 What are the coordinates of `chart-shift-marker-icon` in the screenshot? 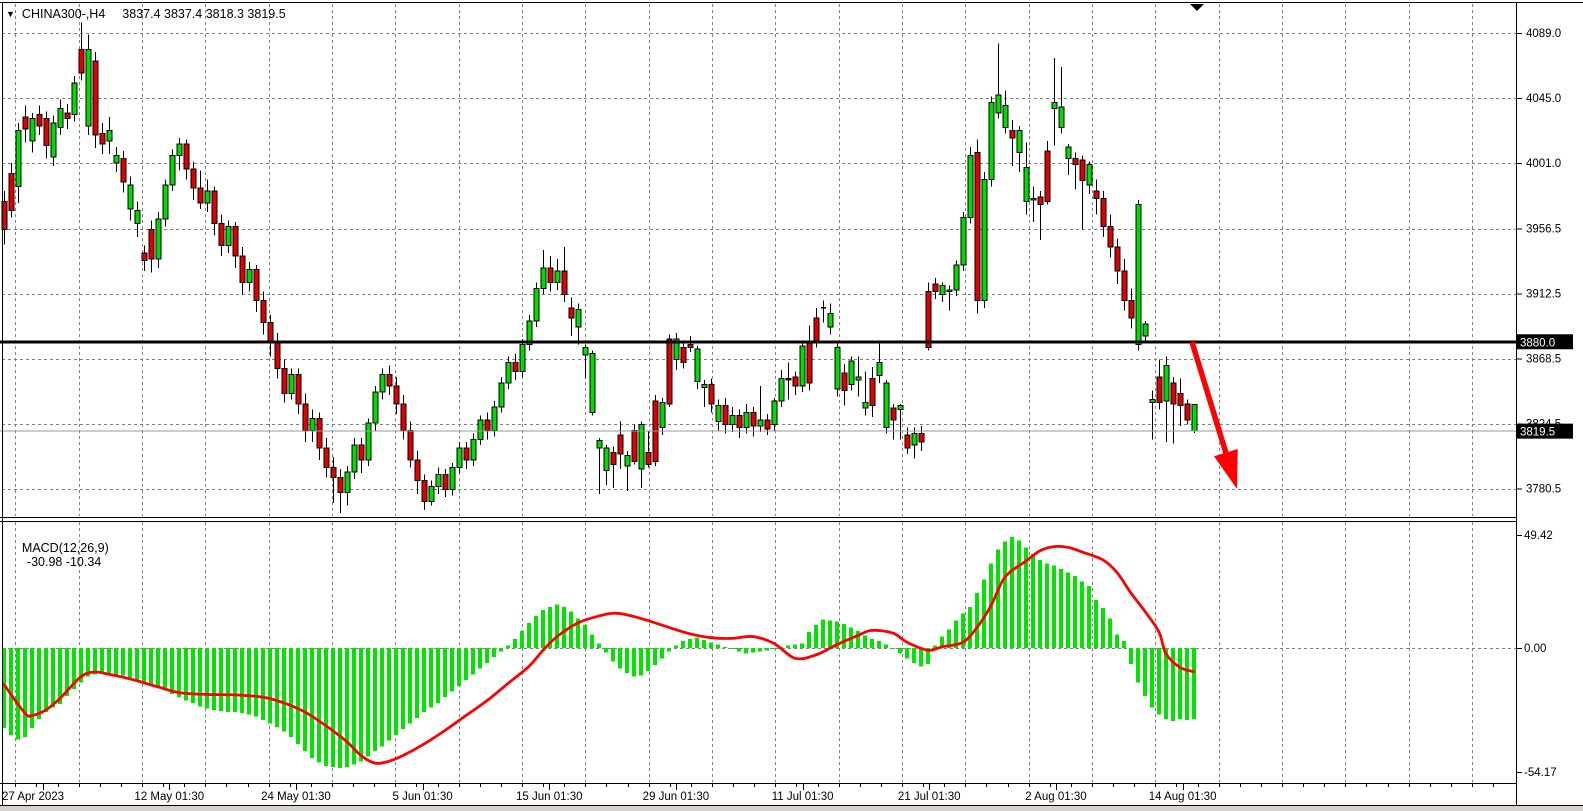 It's located at (1197, 7).